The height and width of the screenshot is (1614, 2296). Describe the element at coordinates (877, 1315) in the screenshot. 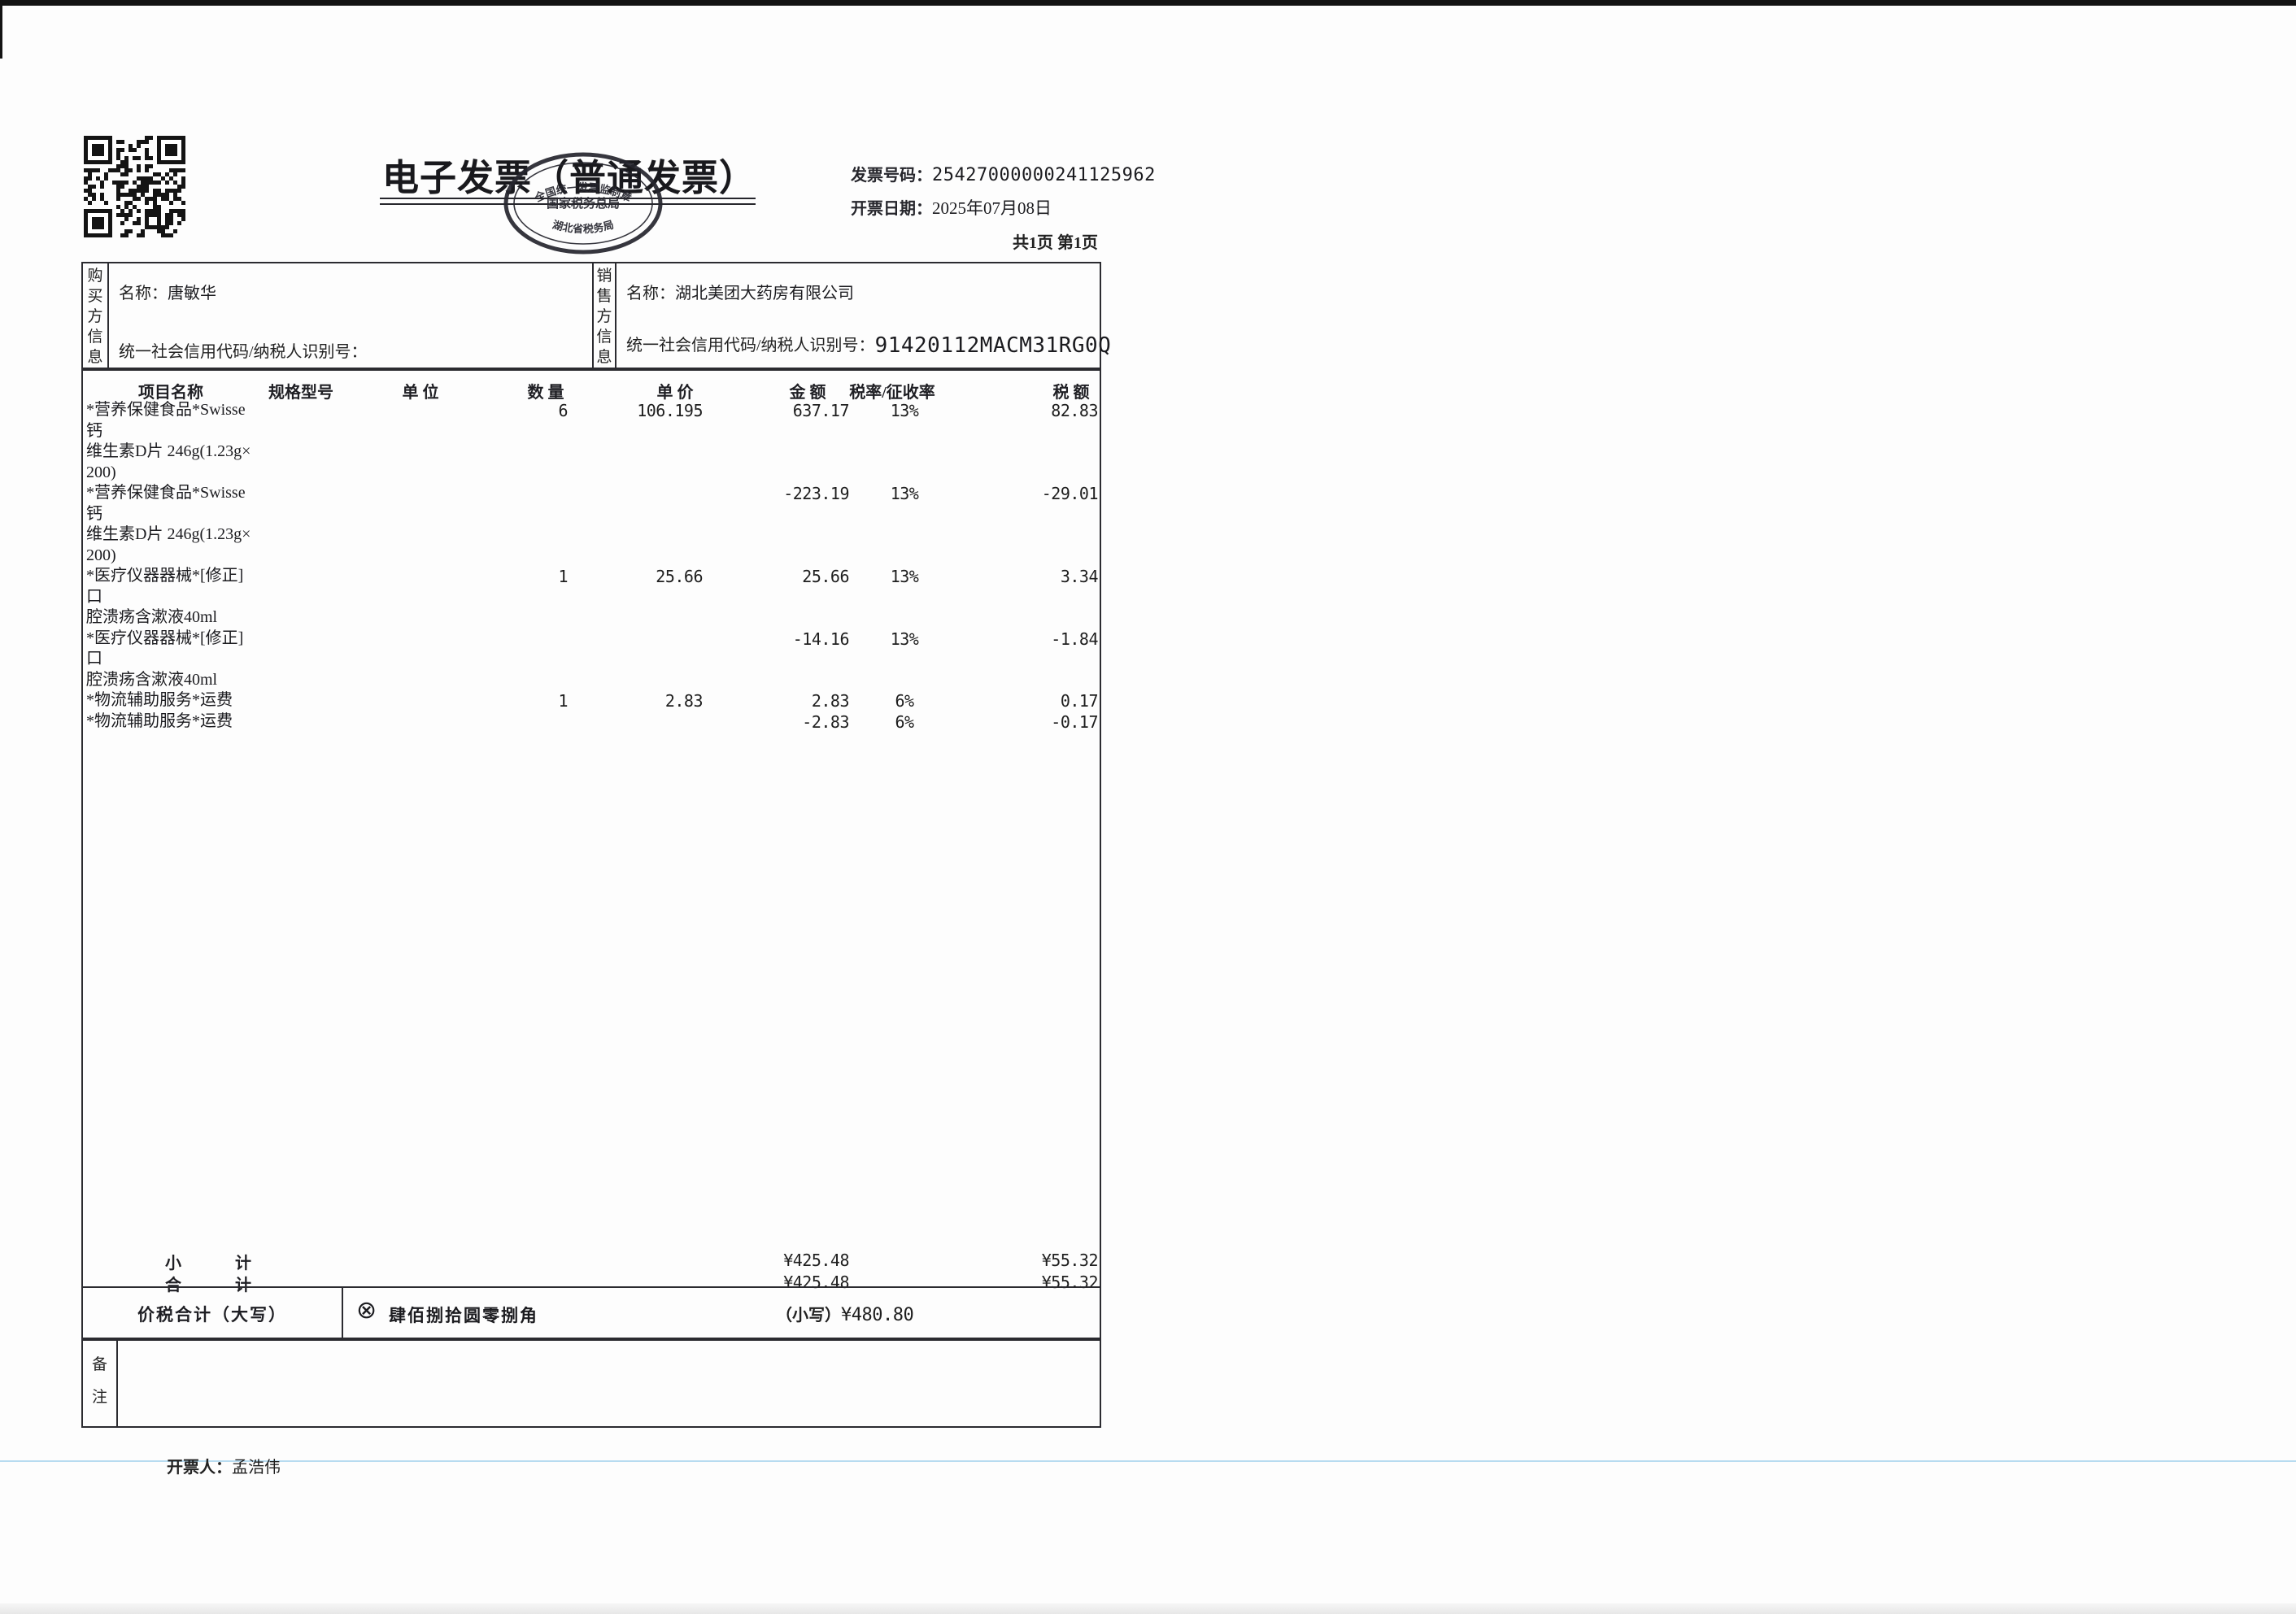

I see `grand-total-figures-value: ¥480.80` at that location.